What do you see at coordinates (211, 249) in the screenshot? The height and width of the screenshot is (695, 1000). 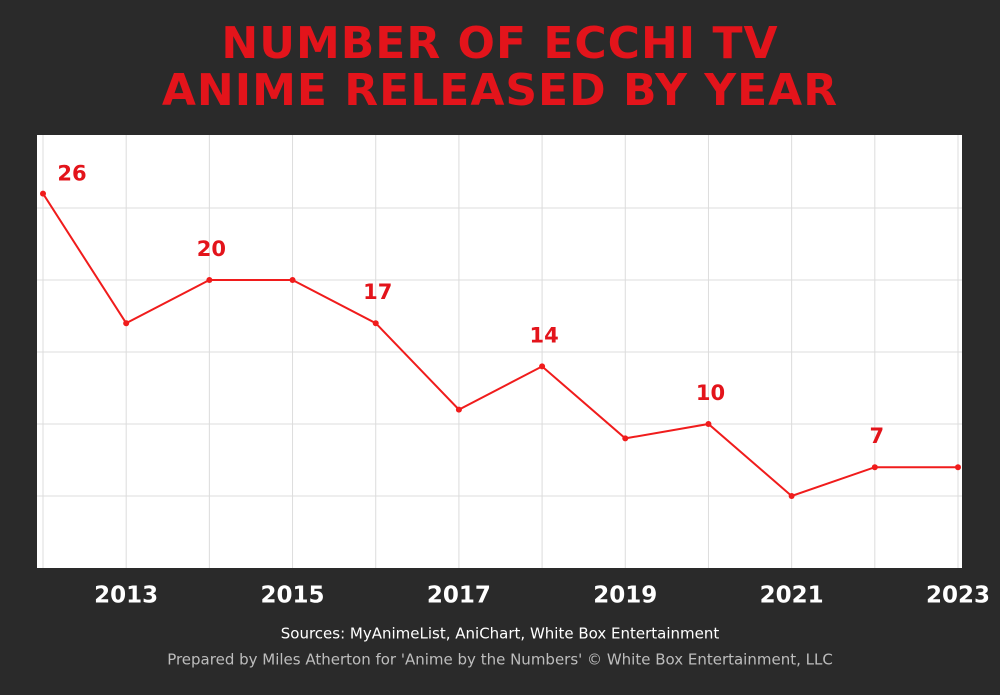 I see `data-label: 20` at bounding box center [211, 249].